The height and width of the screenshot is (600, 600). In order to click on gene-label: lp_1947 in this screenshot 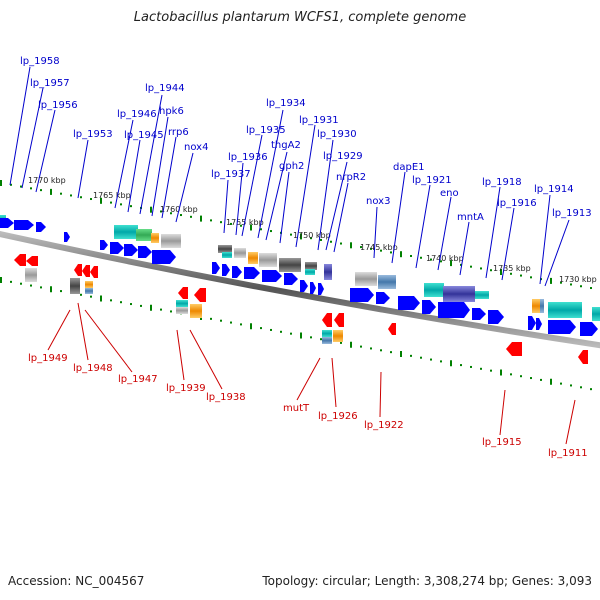, I will do `click(138, 379)`.